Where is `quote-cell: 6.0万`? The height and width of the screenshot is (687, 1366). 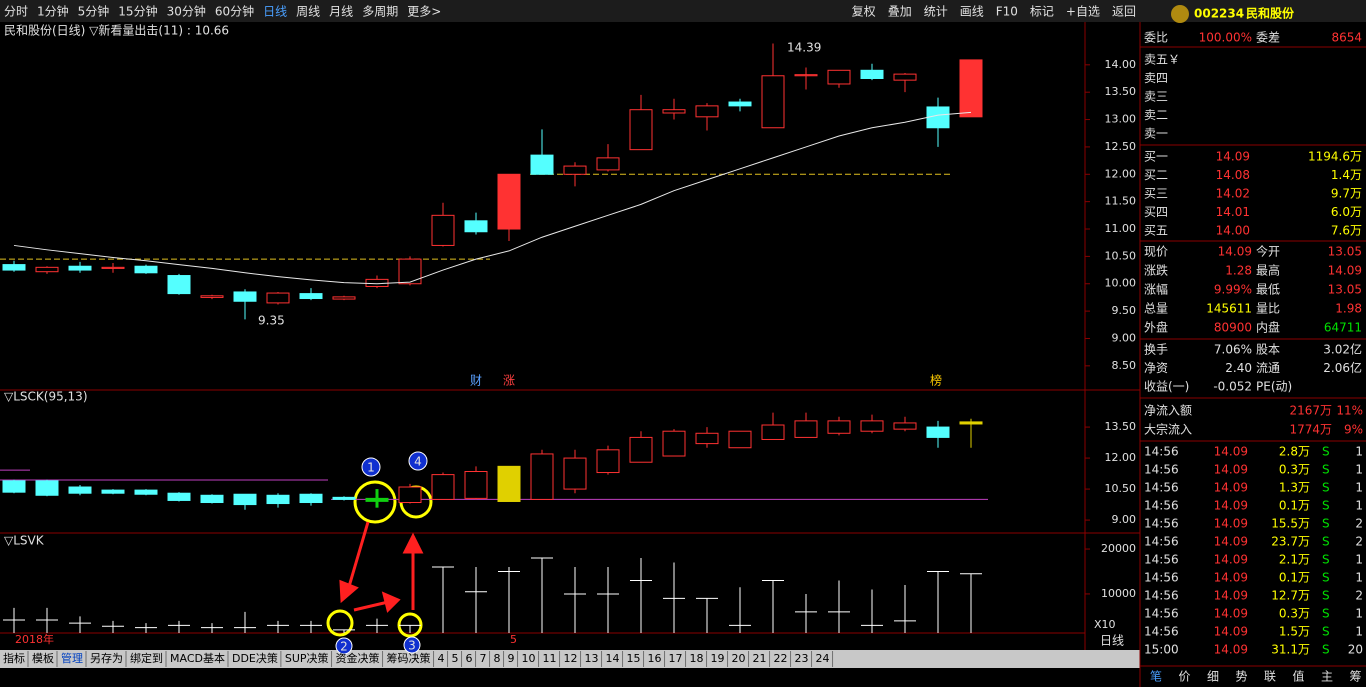
quote-cell: 6.0万 is located at coordinates (1346, 212).